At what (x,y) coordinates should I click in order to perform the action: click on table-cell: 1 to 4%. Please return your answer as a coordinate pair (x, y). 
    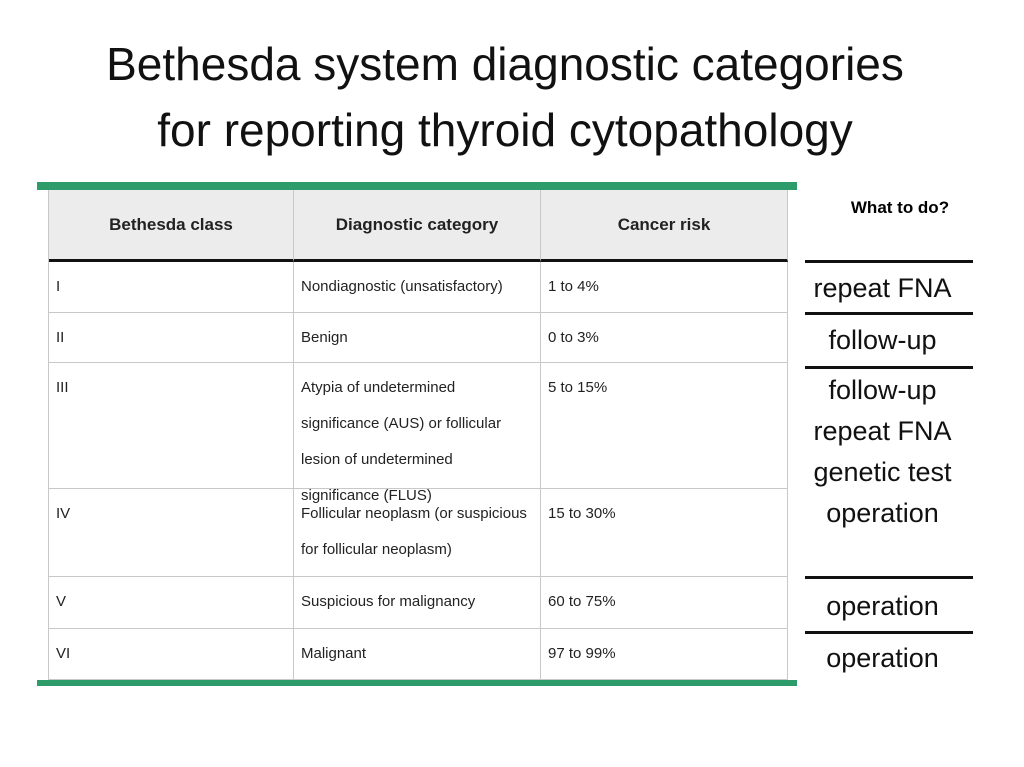
    Looking at the image, I should click on (664, 287).